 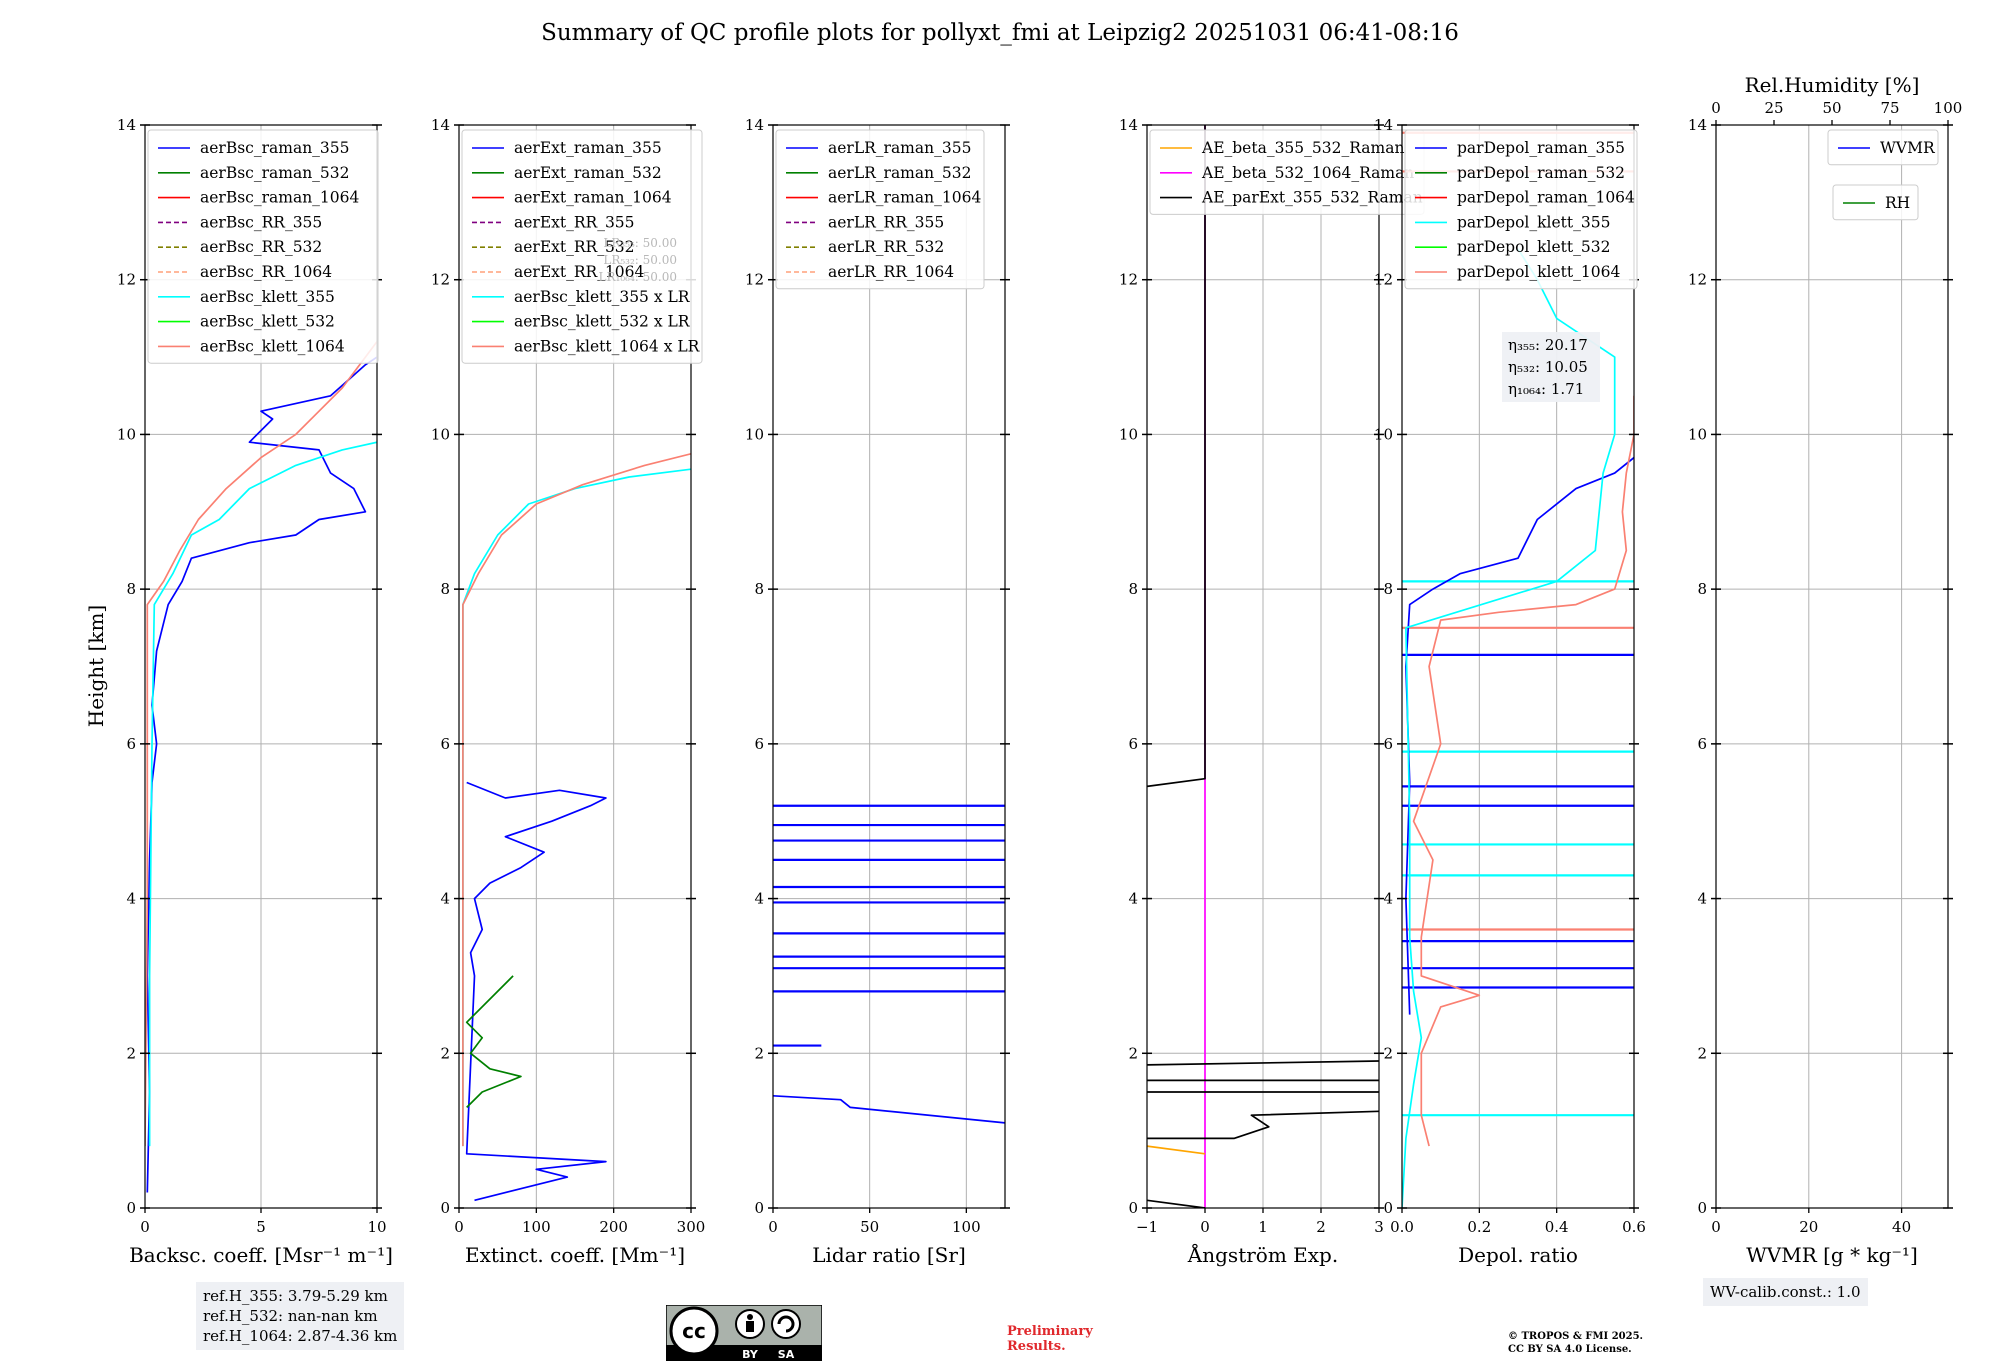 I want to click on x-tick-label: 10, so click(x=376, y=1227).